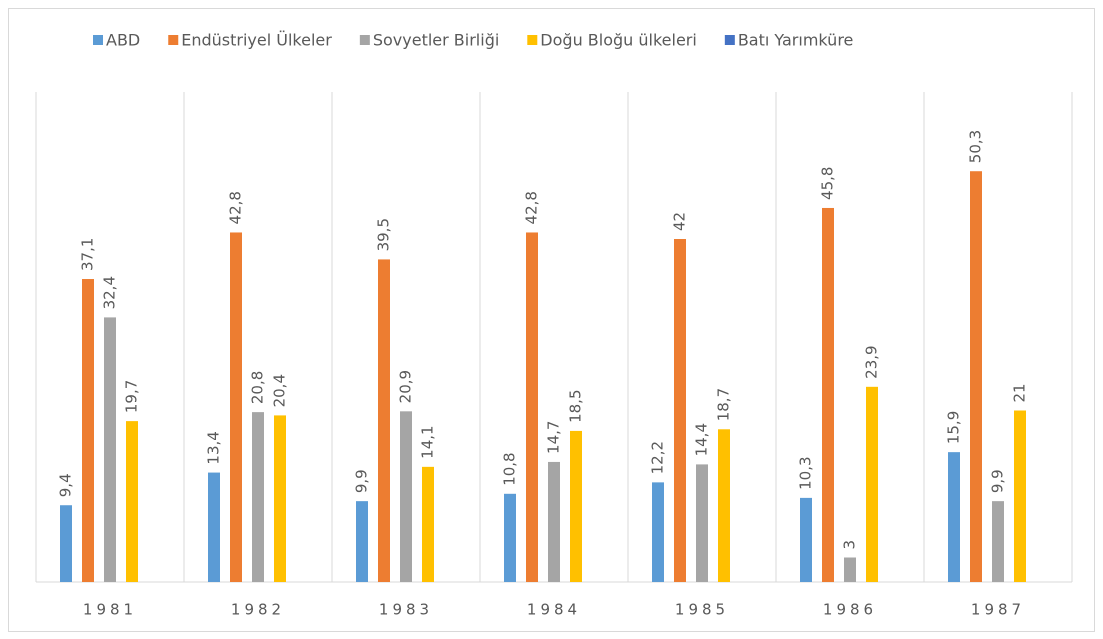  I want to click on data-label: 21, so click(1020, 392).